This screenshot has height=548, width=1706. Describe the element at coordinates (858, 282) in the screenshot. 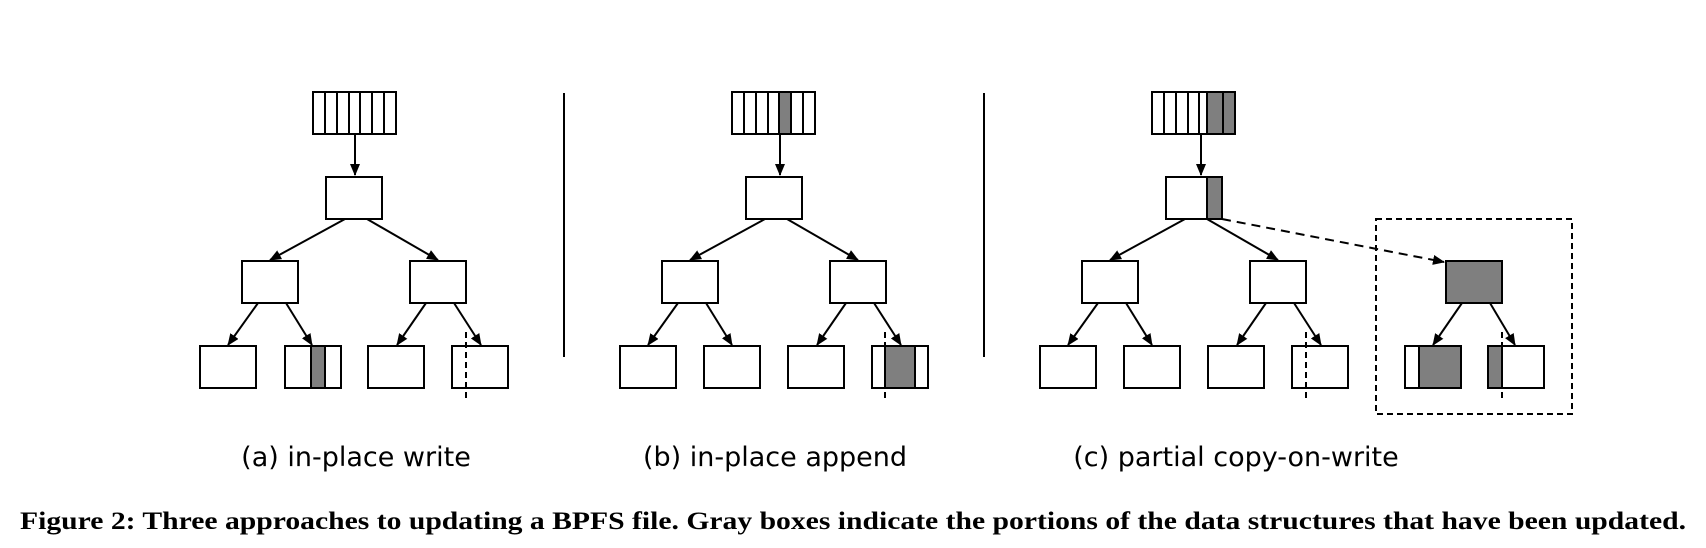

I see `panel-b-internal-node-right` at that location.